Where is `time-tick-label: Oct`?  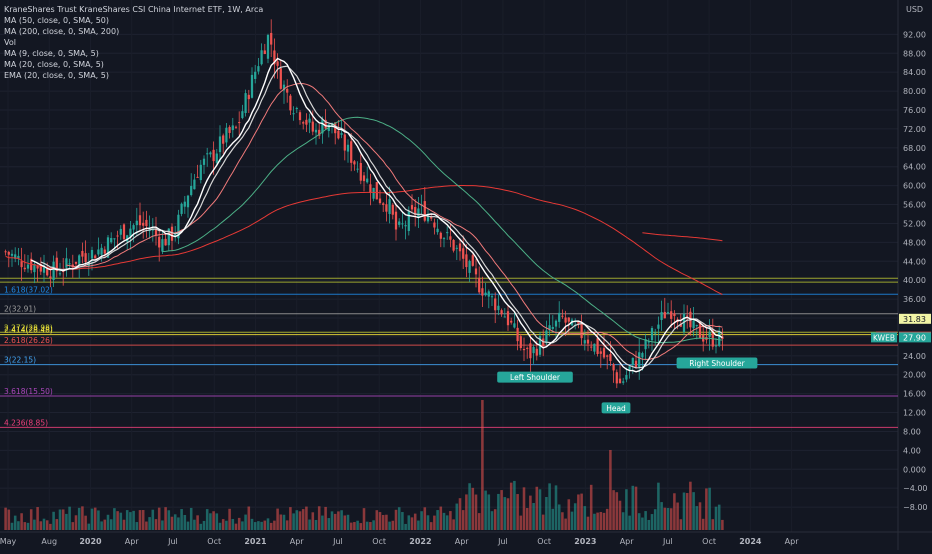 time-tick-label: Oct is located at coordinates (379, 541).